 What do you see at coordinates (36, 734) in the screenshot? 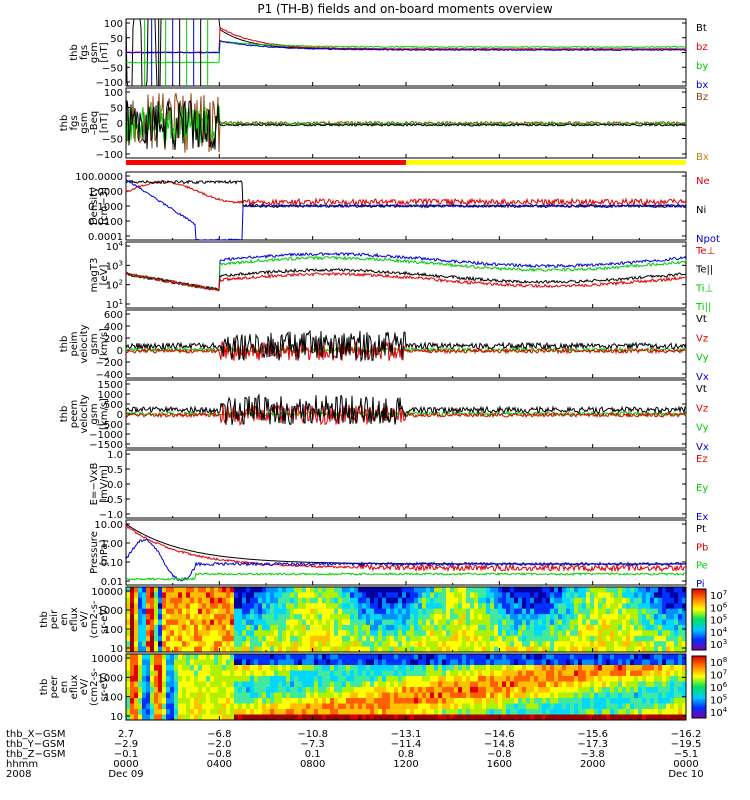
I see `x-row-label: thb_X−GSM` at bounding box center [36, 734].